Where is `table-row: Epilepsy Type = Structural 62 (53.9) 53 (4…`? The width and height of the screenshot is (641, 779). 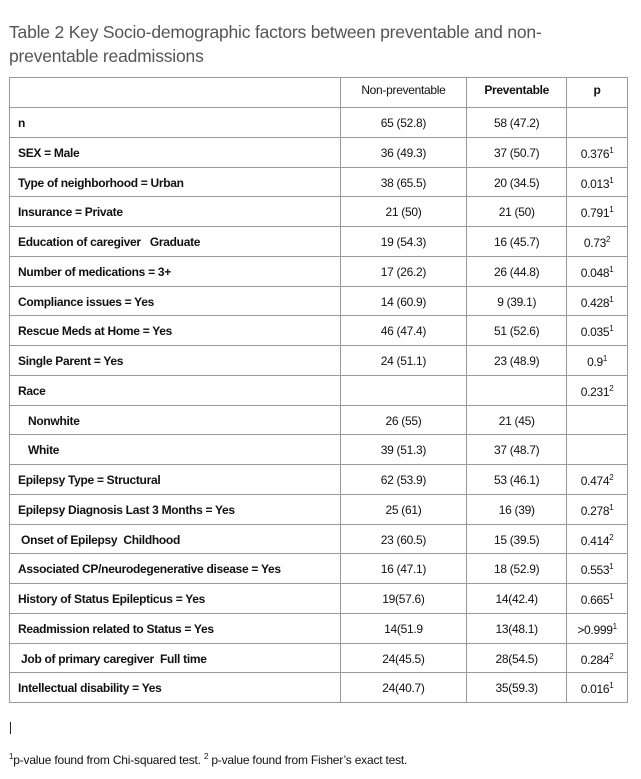 table-row: Epilepsy Type = Structural 62 (53.9) 53 (4… is located at coordinates (318, 479).